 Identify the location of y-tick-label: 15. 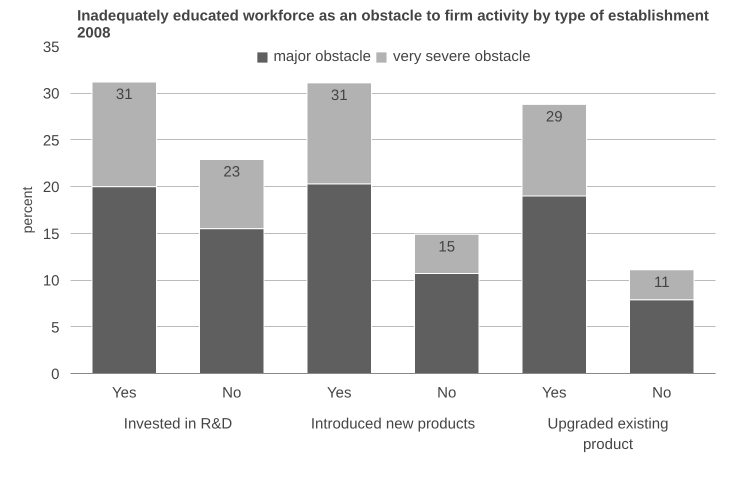
(51, 234).